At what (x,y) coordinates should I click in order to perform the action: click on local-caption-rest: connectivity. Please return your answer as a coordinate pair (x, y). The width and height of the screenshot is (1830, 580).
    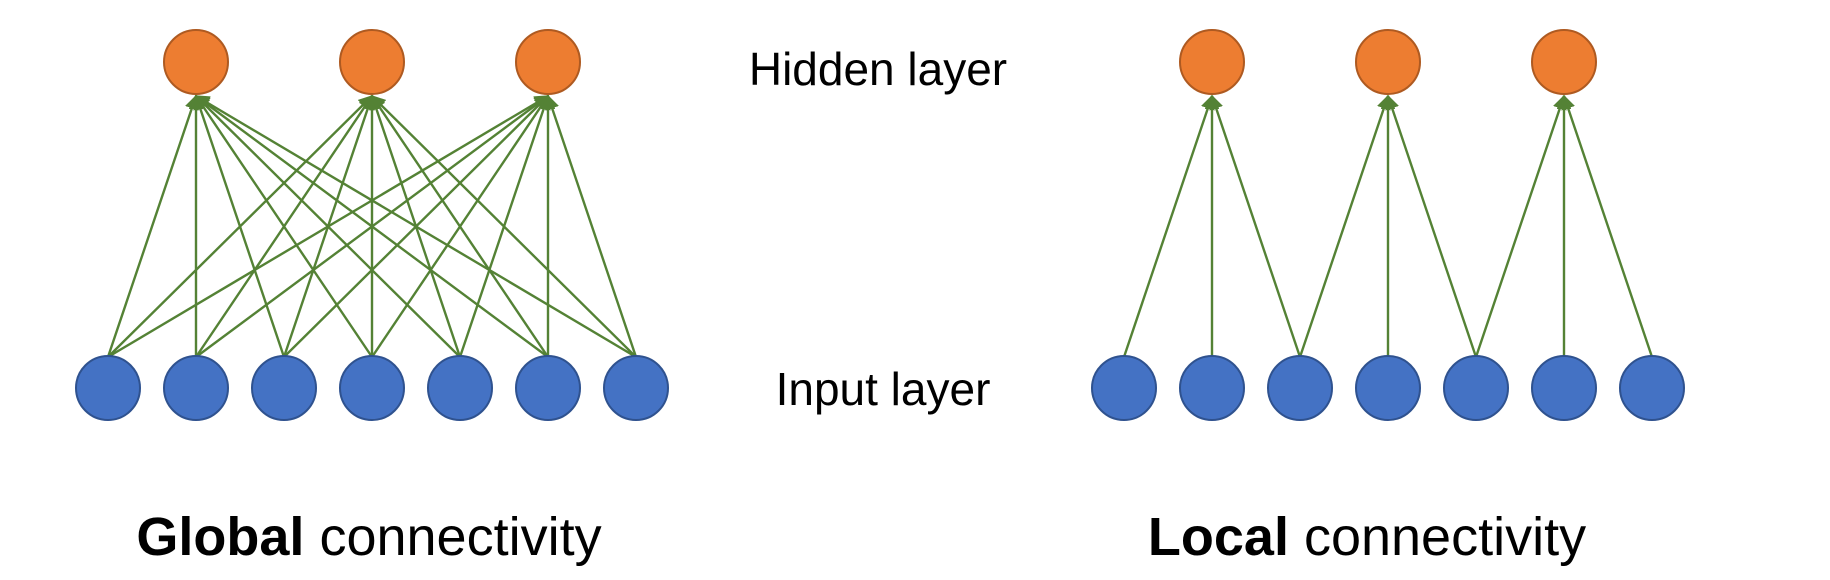
    Looking at the image, I should click on (1437, 537).